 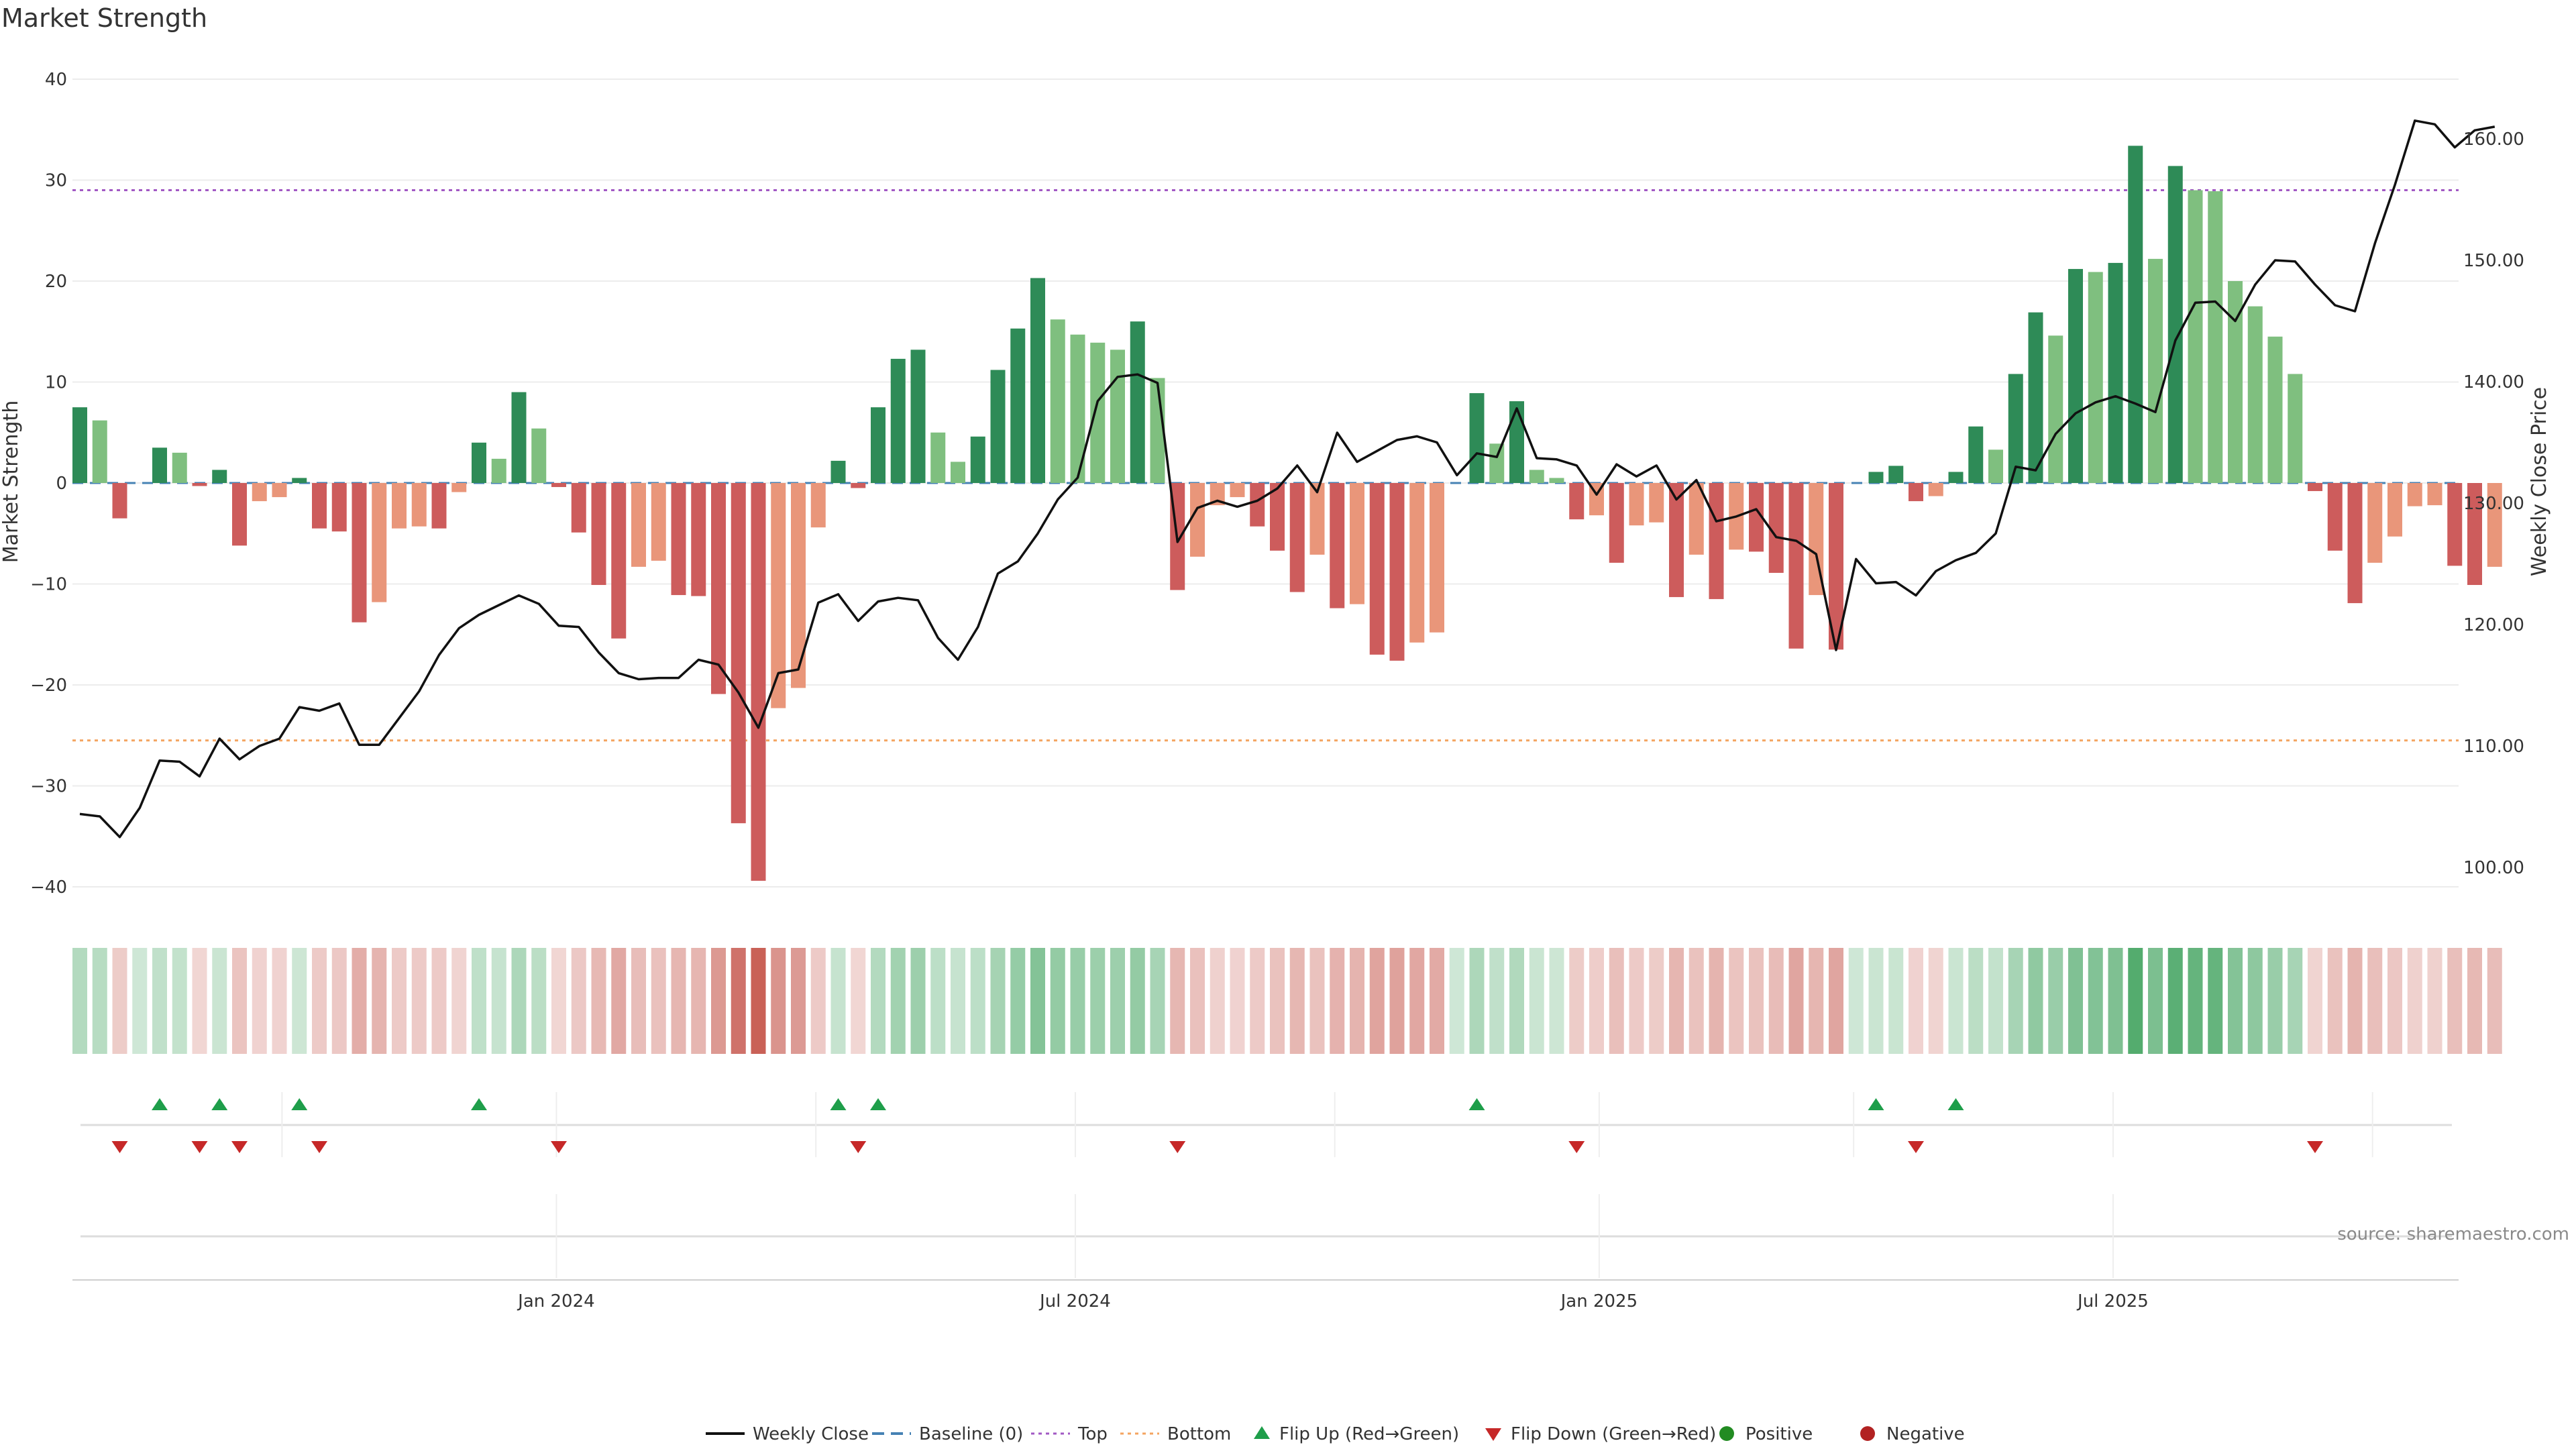 What do you see at coordinates (1265, 1186) in the screenshot?
I see `flip-markers-panel` at bounding box center [1265, 1186].